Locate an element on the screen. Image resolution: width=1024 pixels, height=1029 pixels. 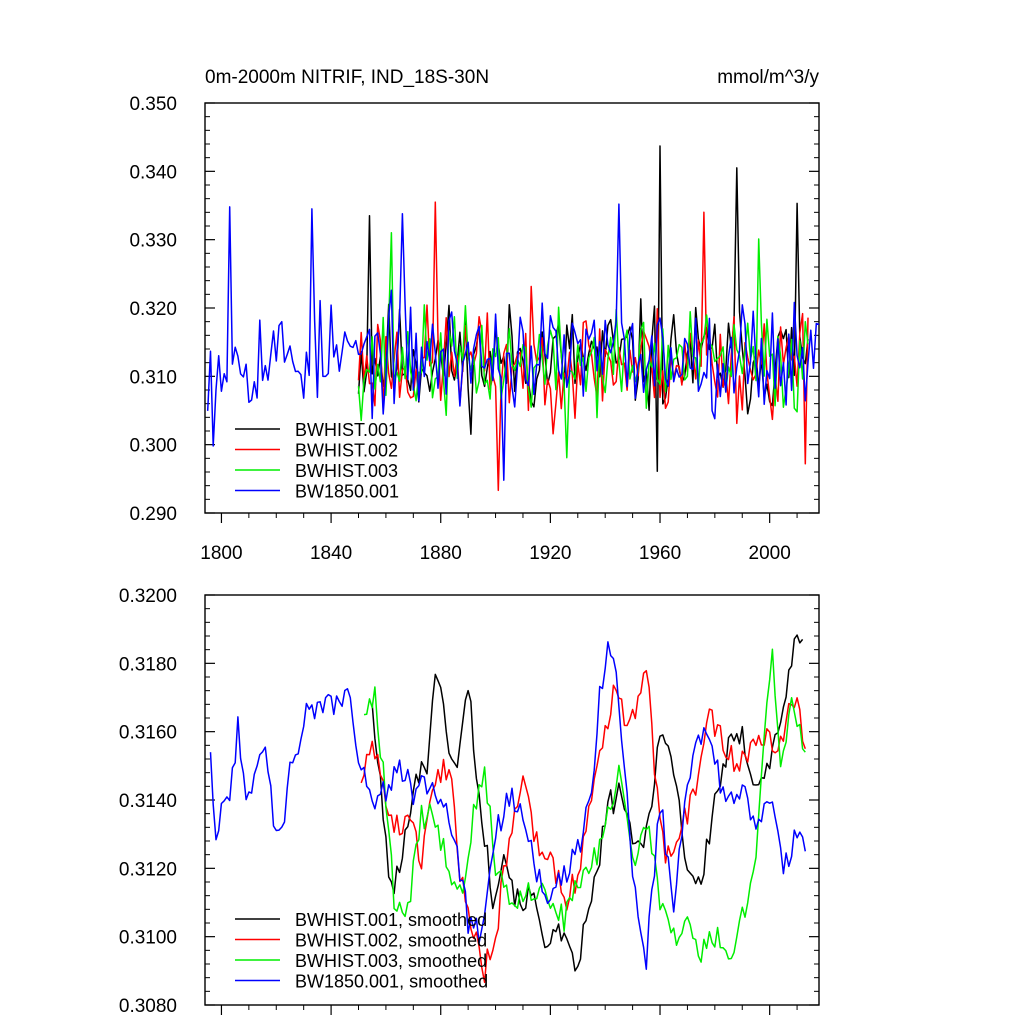
legend-label: BWHIST.002 is located at coordinates (346, 451).